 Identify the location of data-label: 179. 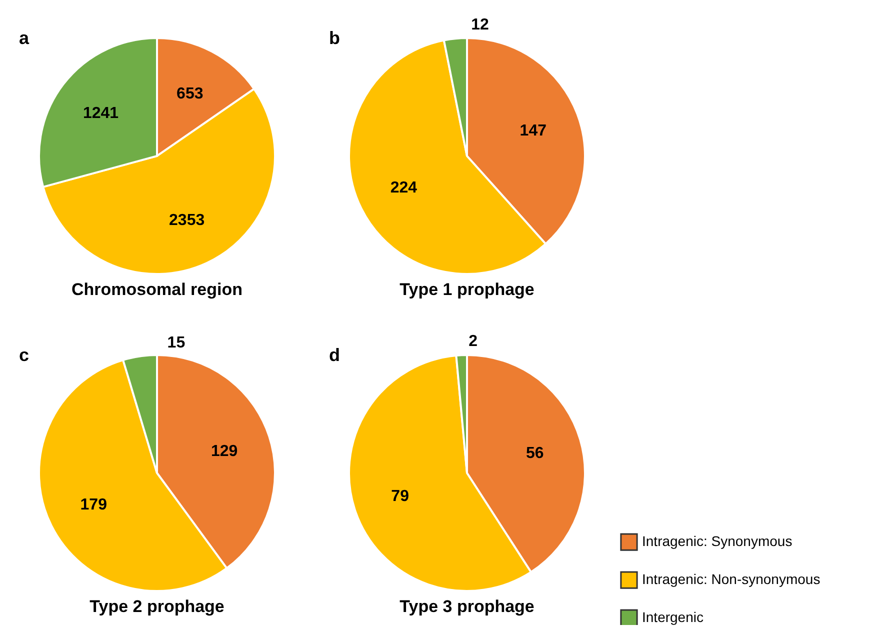
(94, 505).